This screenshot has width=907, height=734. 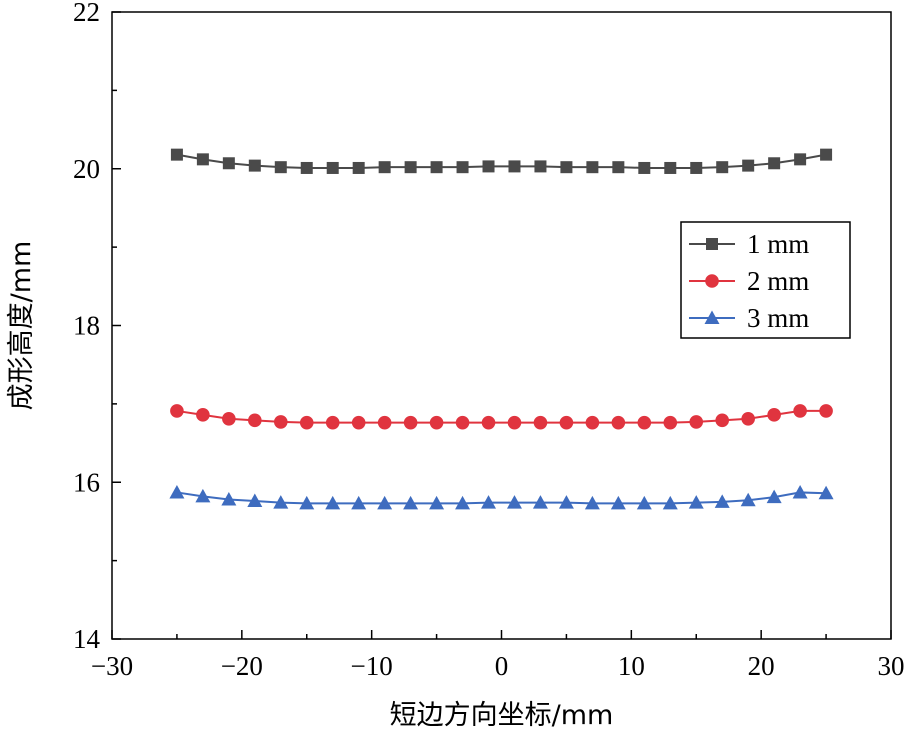 What do you see at coordinates (242, 666) in the screenshot?
I see `x-tick-label: −20` at bounding box center [242, 666].